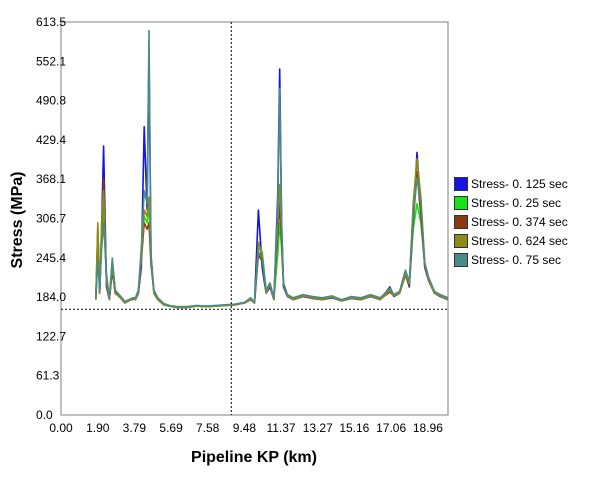 Image resolution: width=605 pixels, height=483 pixels. Describe the element at coordinates (17, 220) in the screenshot. I see `y-axis-title: Stress (MPa)` at that location.